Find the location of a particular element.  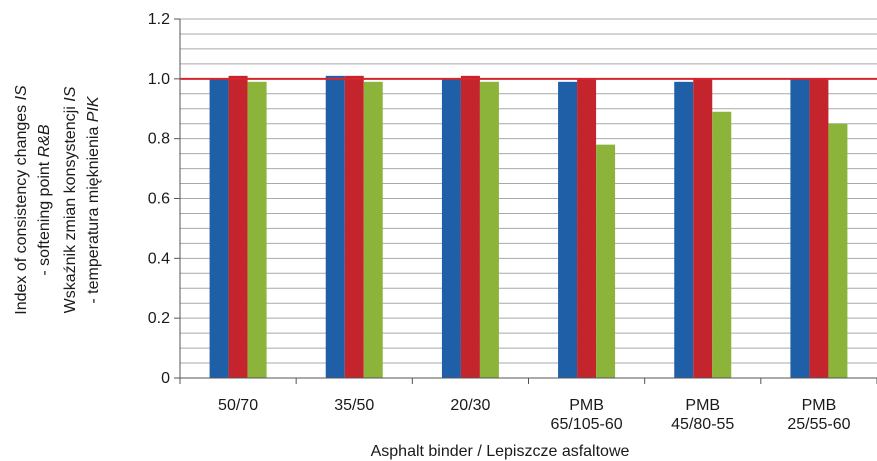

x-category-label: 20/30 is located at coordinates (470, 405).